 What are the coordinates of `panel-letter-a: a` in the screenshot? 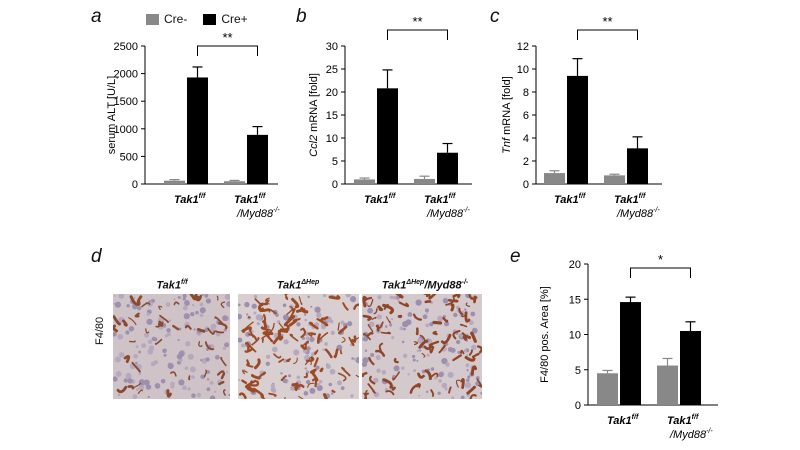 It's located at (96, 16).